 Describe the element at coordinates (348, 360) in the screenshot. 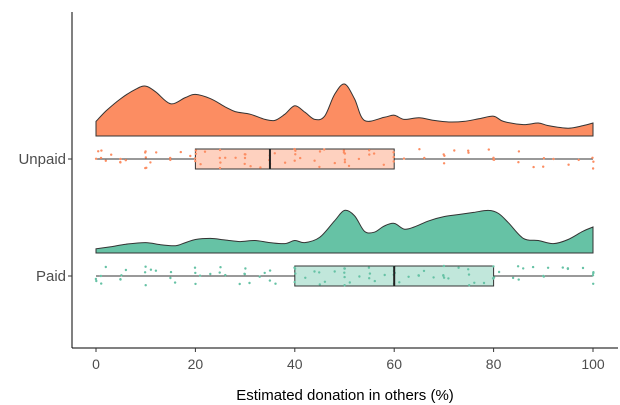

I see `x-axis-ticks: 0 20 40 60 80 100` at that location.